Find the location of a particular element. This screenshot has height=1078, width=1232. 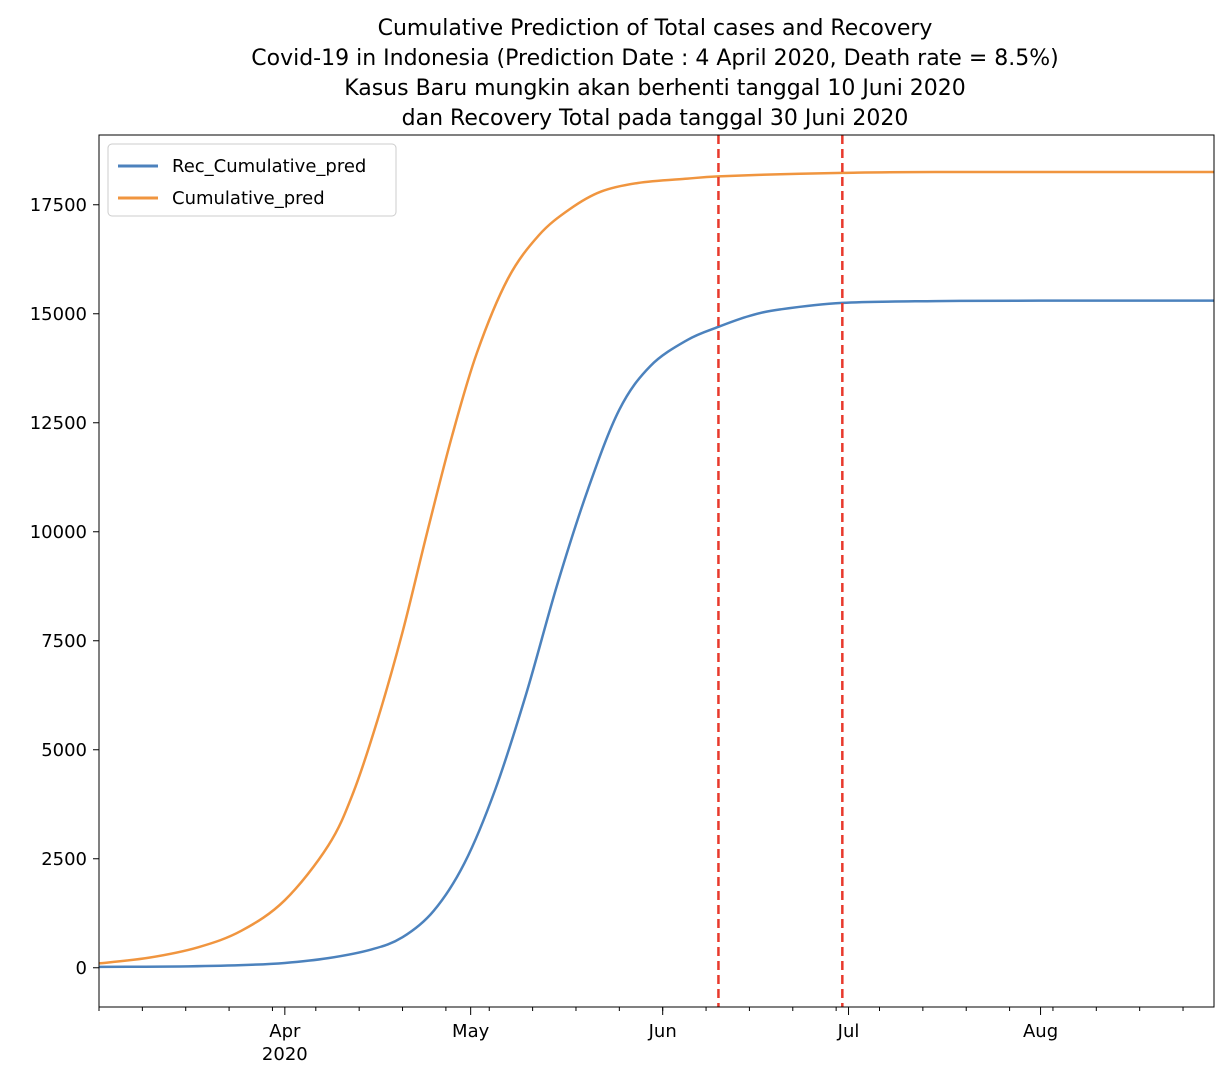

legend: Rec_Cumulative_pred Cumulative_pred is located at coordinates (252, 180).